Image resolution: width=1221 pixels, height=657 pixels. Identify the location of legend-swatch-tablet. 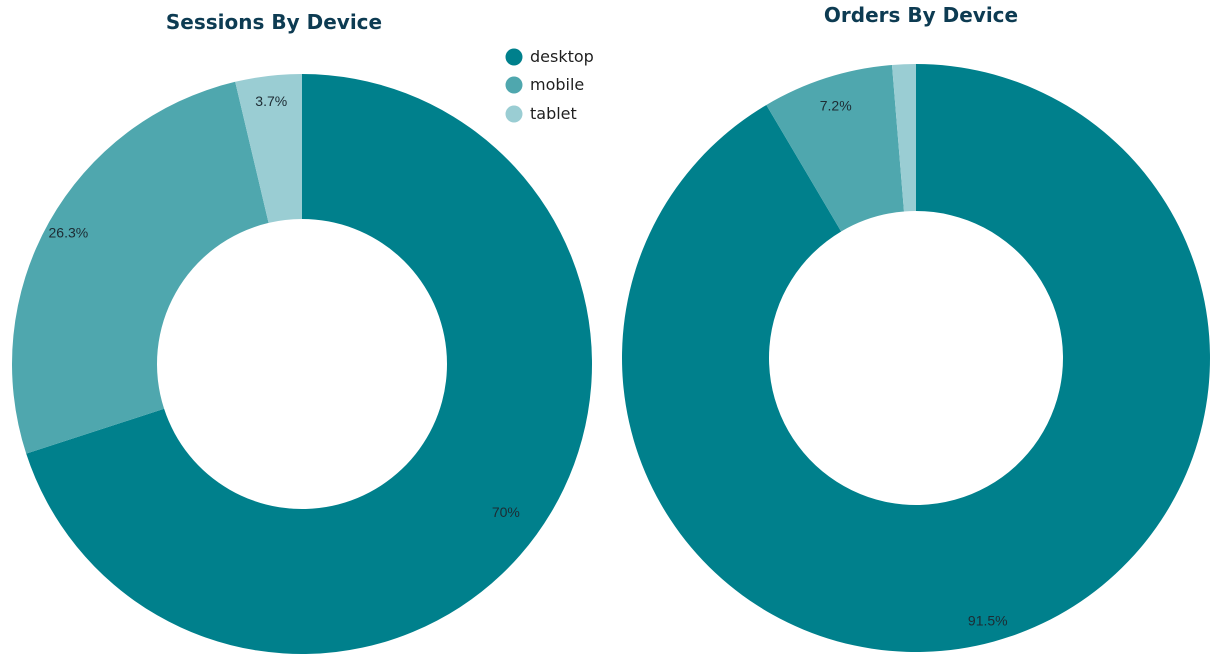
(514, 114).